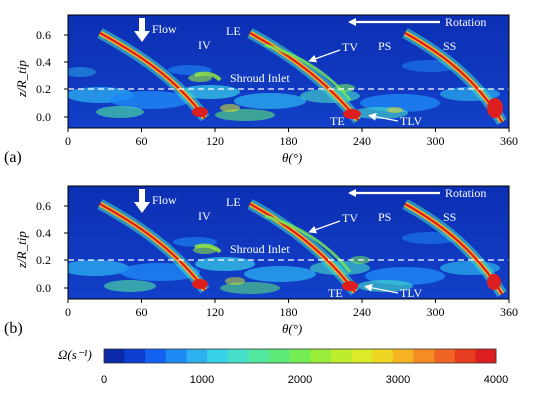 This screenshot has height=404, width=550. I want to click on panel-b-iv-label: IV, so click(204, 216).